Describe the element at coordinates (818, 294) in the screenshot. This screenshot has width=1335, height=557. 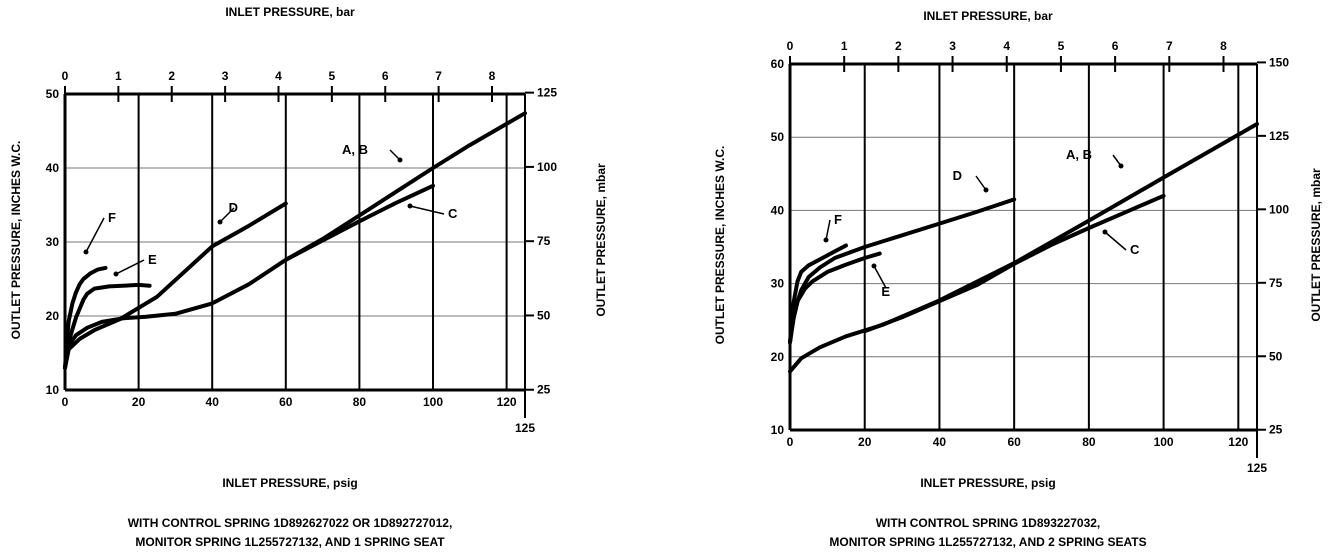
I see `series-line-f` at that location.